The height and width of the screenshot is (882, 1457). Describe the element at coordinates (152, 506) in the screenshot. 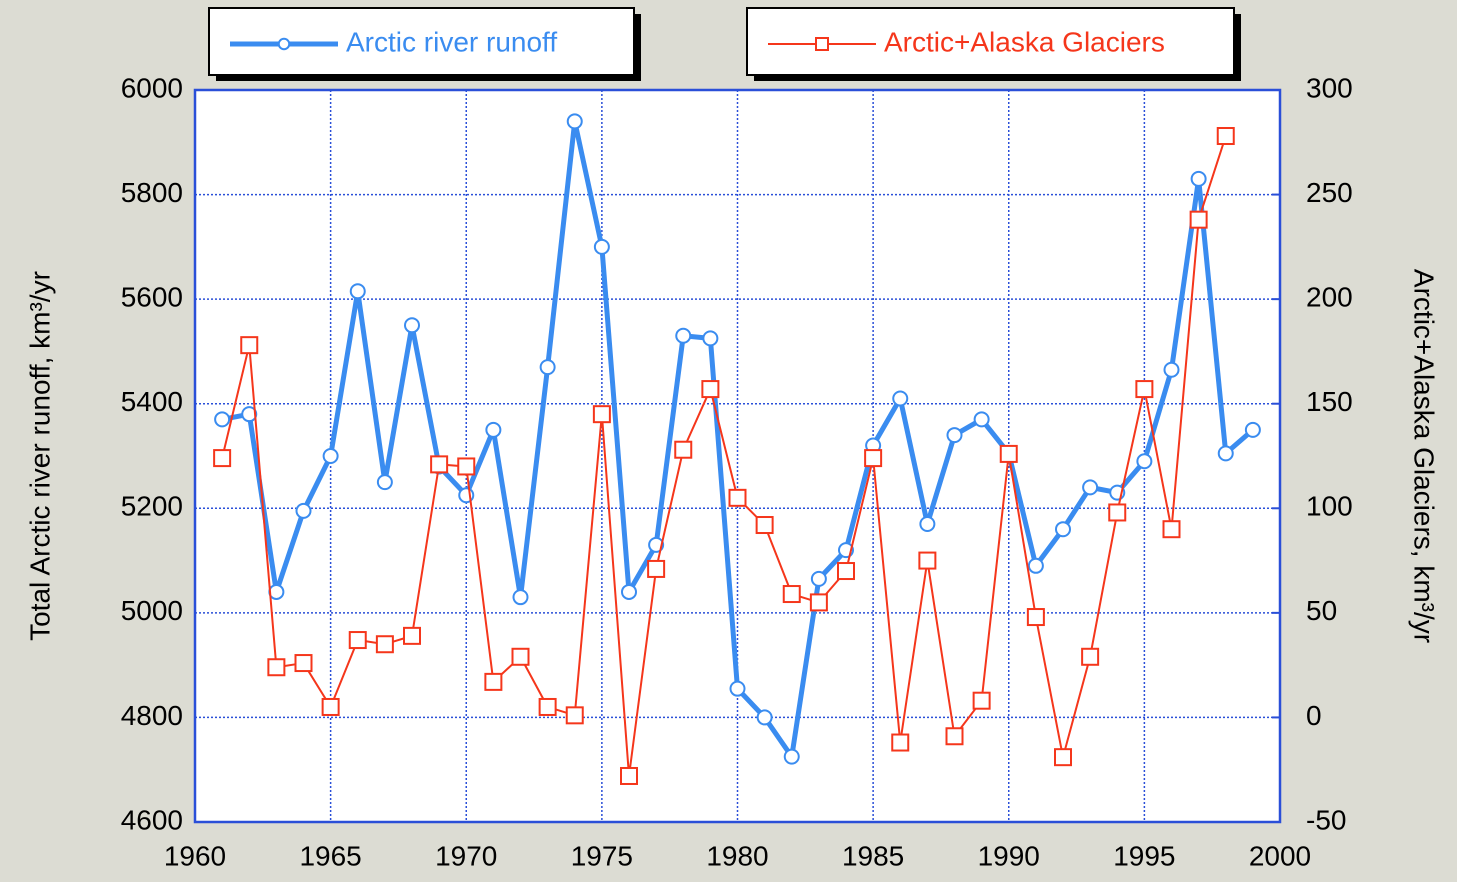

I see `y-tick-label: 5200` at that location.